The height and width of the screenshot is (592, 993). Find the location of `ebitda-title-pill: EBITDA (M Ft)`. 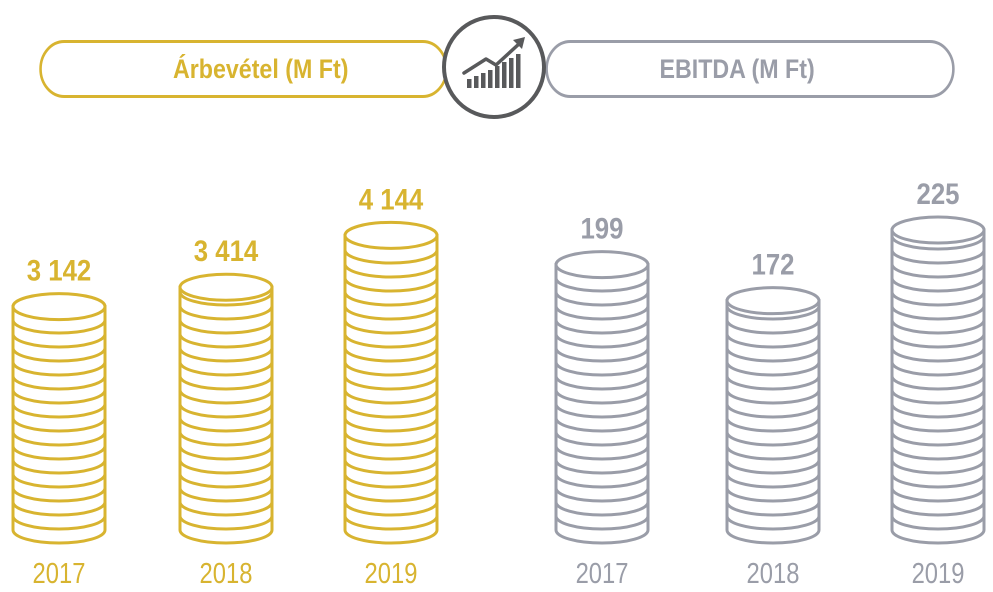

ebitda-title-pill: EBITDA (M Ft) is located at coordinates (750, 69).